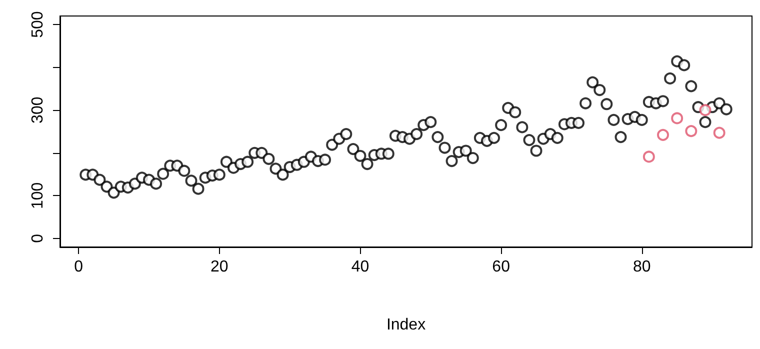 The width and height of the screenshot is (760, 349). What do you see at coordinates (501, 267) in the screenshot?
I see `x-tick-label: 60` at bounding box center [501, 267].